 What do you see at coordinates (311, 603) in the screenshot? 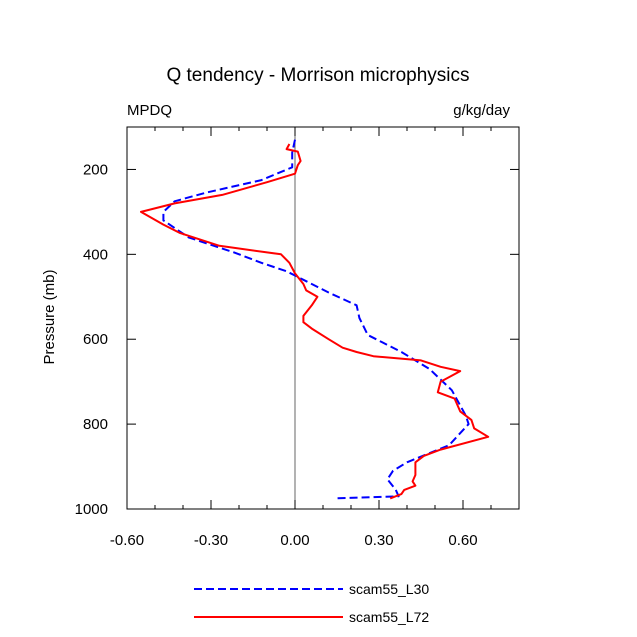
I see `legend: scam55_L30 scam55_L72` at bounding box center [311, 603].